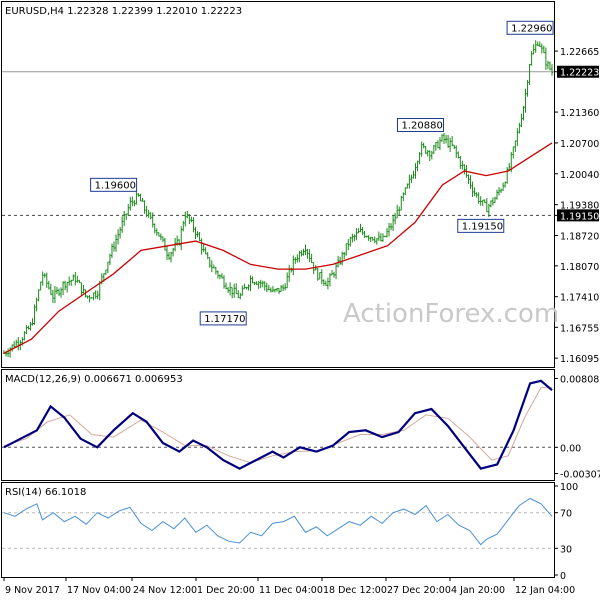 The width and height of the screenshot is (600, 600). What do you see at coordinates (579, 206) in the screenshot?
I see `y-tick-label: 1.19380` at bounding box center [579, 206].